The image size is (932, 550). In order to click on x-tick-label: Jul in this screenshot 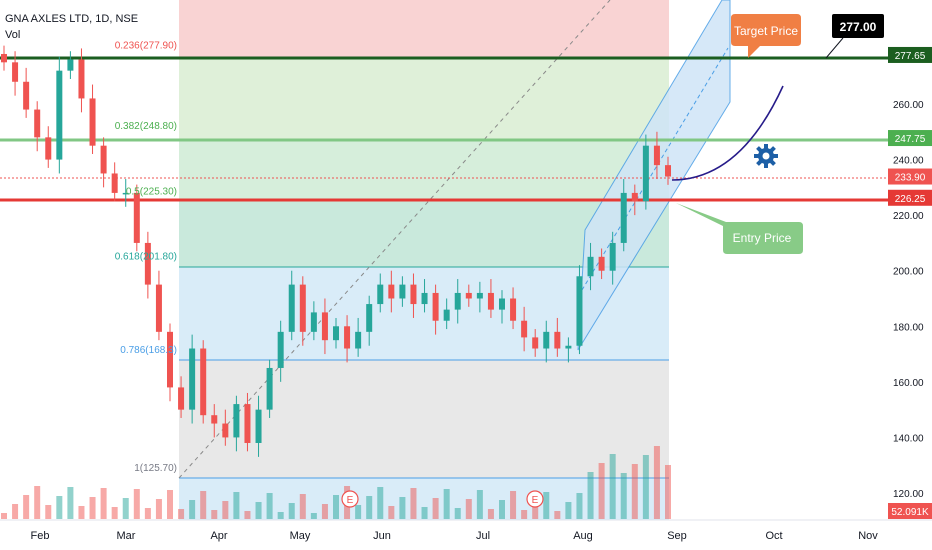, I will do `click(483, 536)`.